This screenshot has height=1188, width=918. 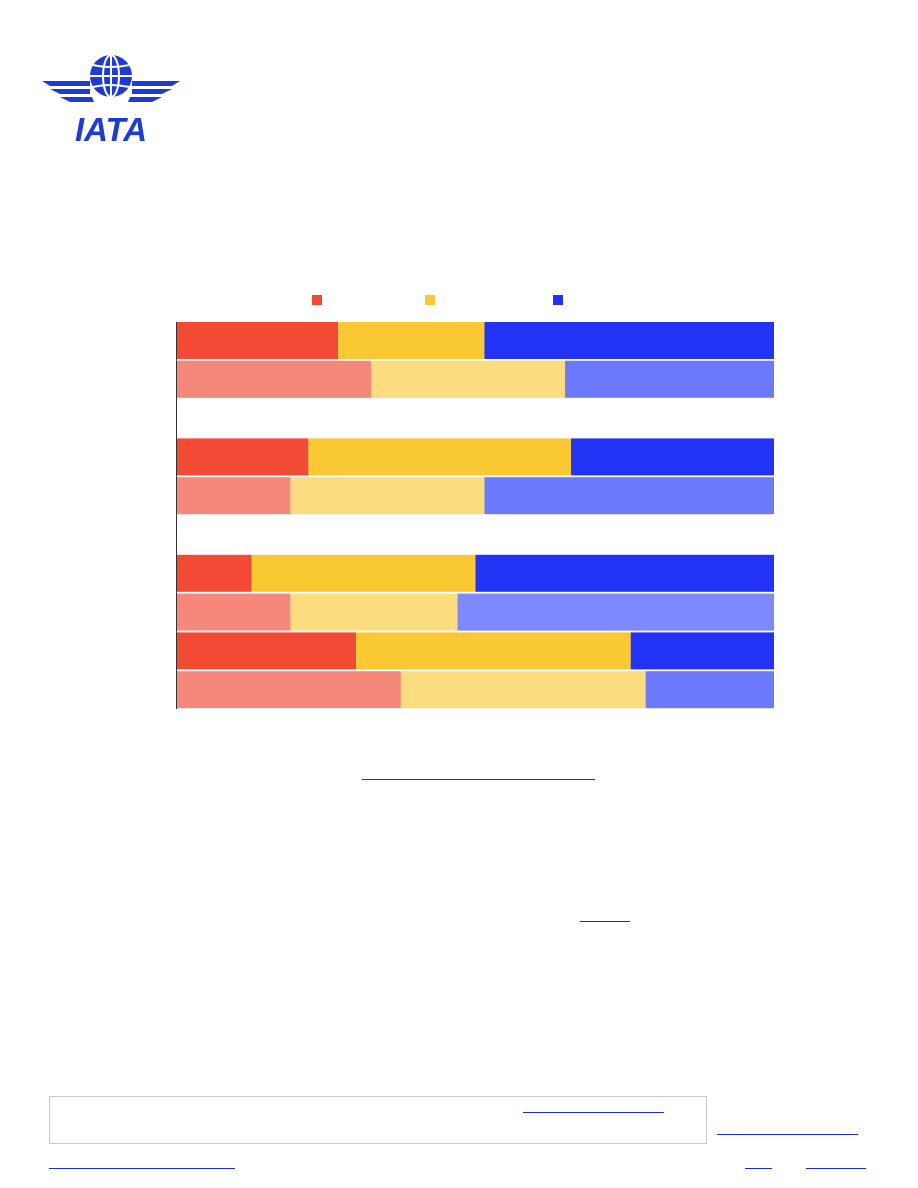 What do you see at coordinates (378, 1120) in the screenshot?
I see `note-box` at bounding box center [378, 1120].